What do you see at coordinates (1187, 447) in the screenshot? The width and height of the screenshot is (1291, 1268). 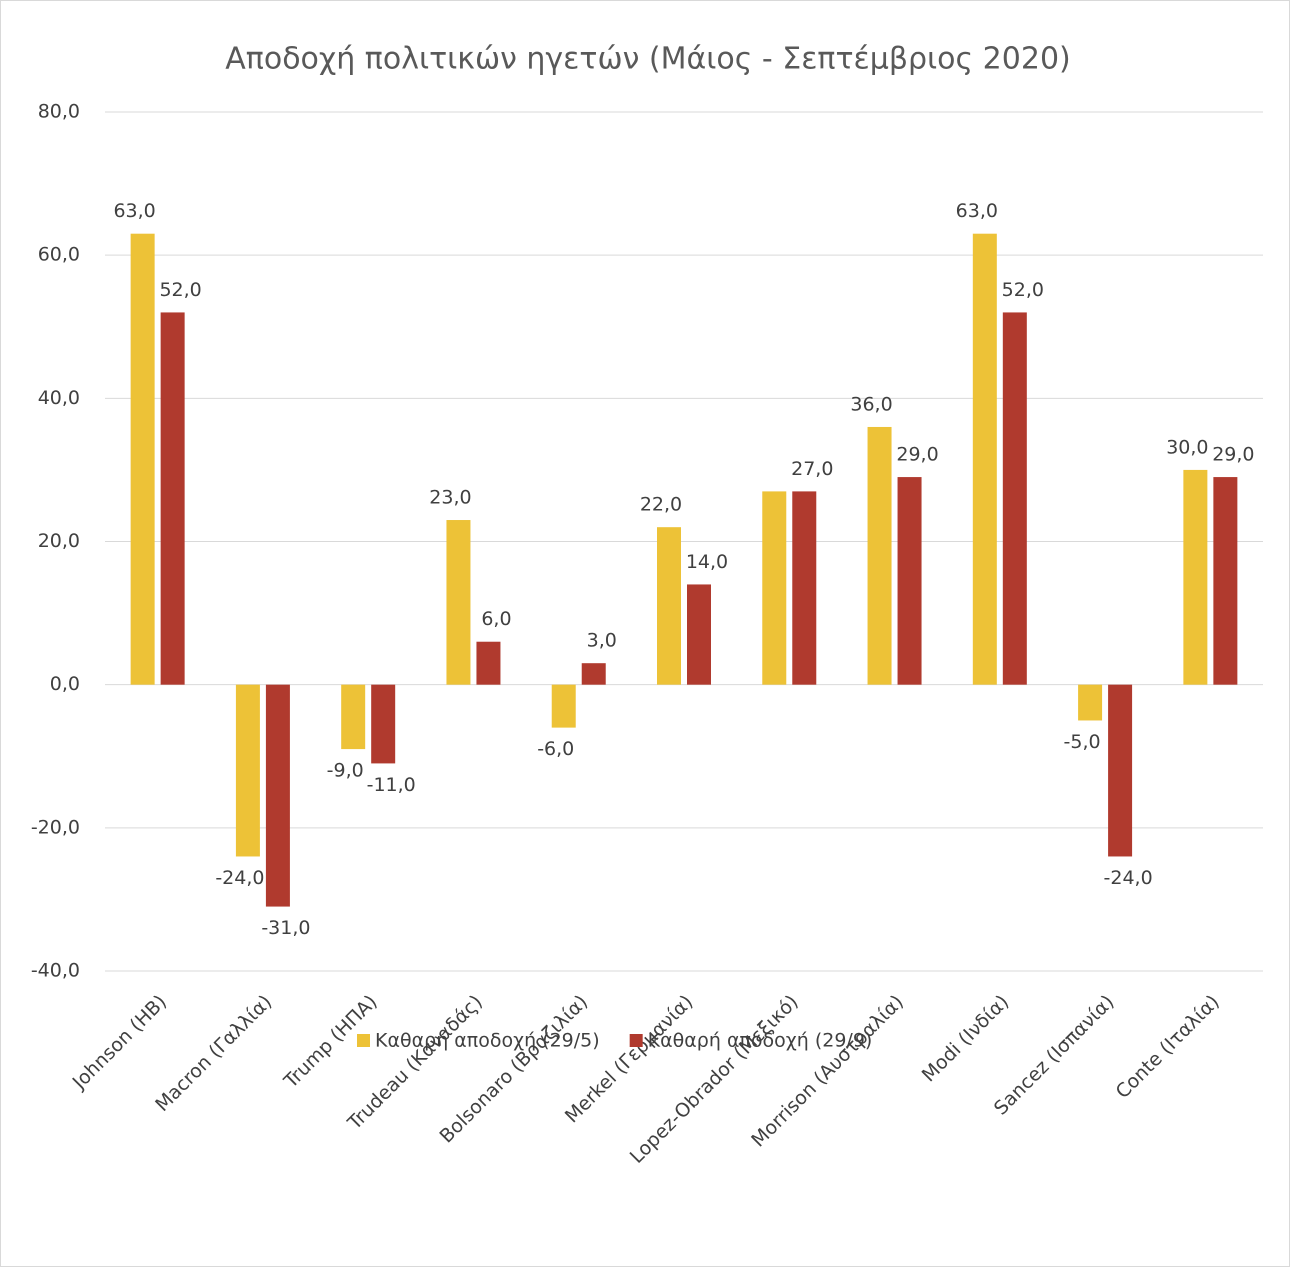 I see `data-label: 30,0` at bounding box center [1187, 447].